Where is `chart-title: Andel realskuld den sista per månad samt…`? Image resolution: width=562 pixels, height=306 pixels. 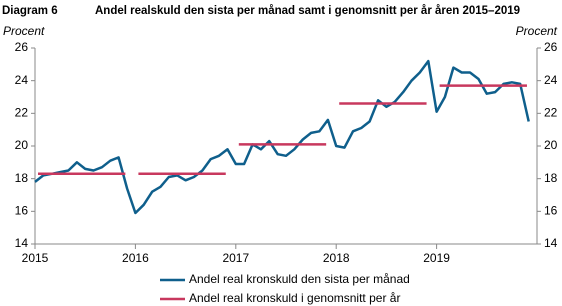
chart-title: Andel realskuld den sista per månad samt… is located at coordinates (307, 11).